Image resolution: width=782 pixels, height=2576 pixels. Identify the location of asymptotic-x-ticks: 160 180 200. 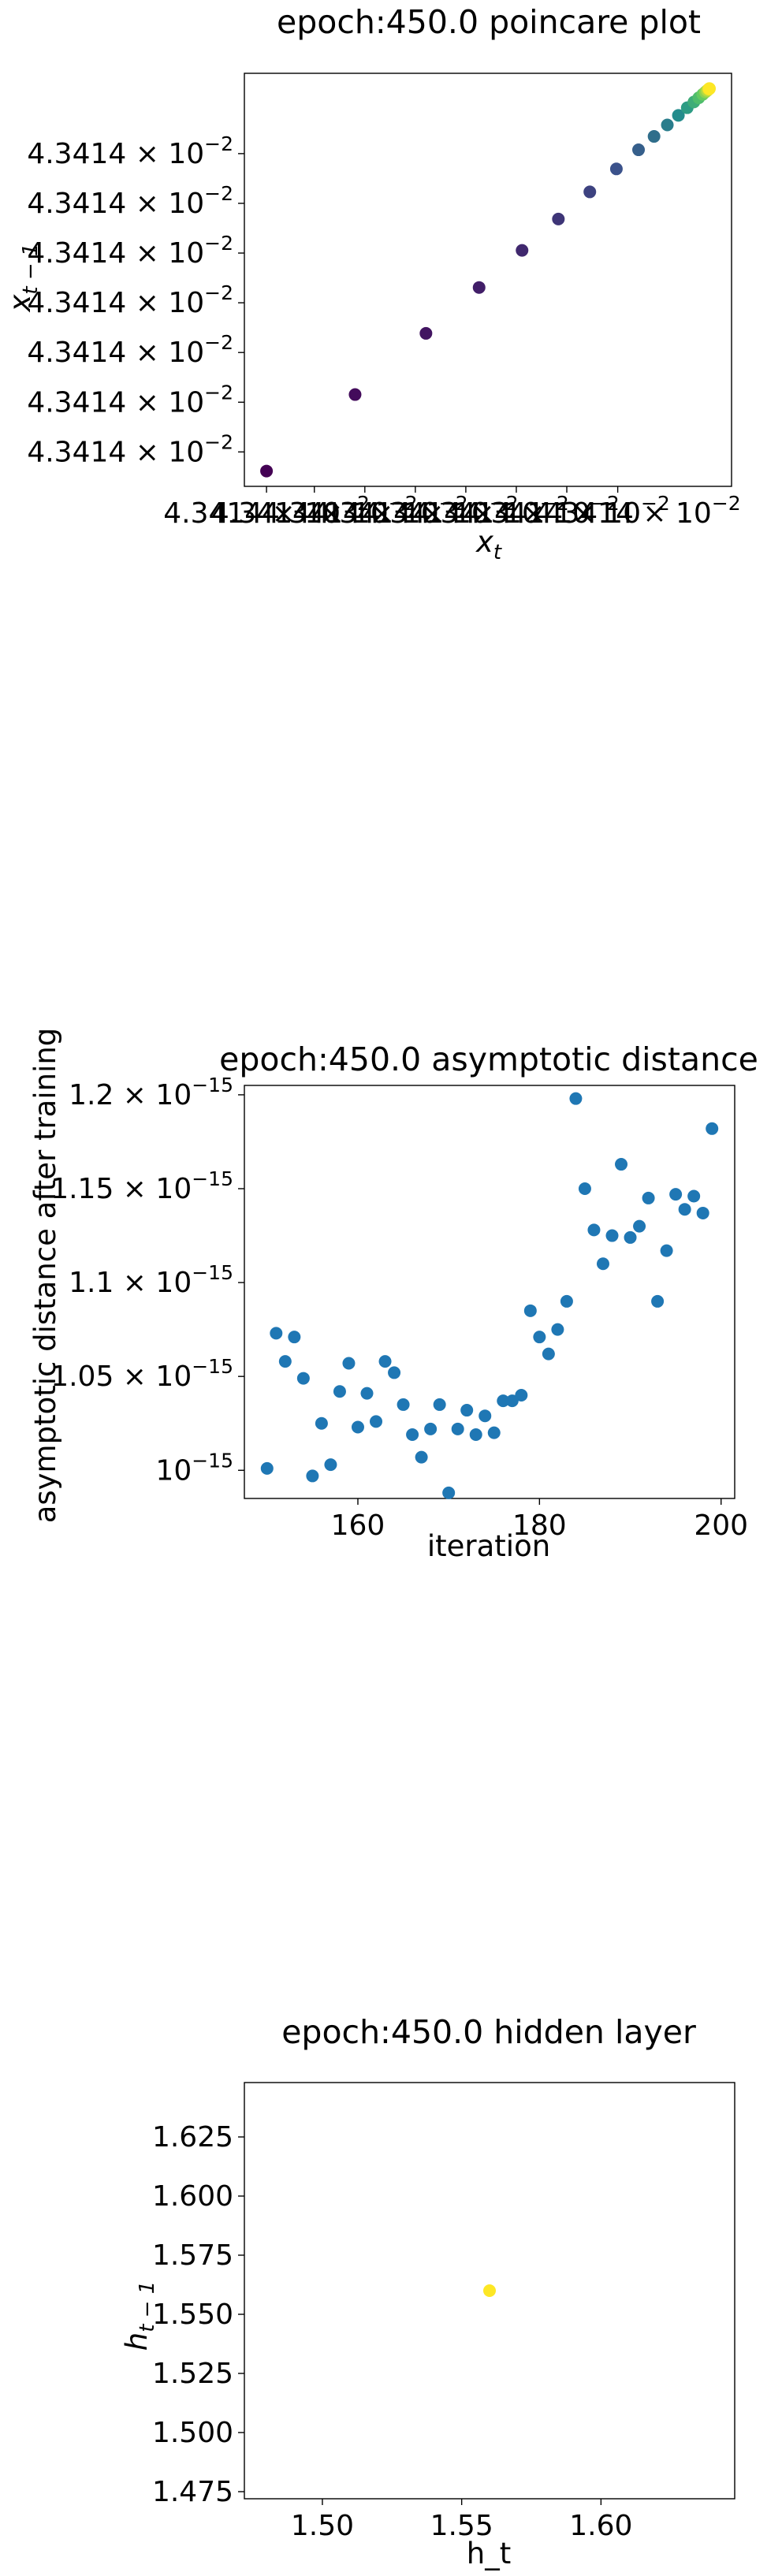
(539, 1520).